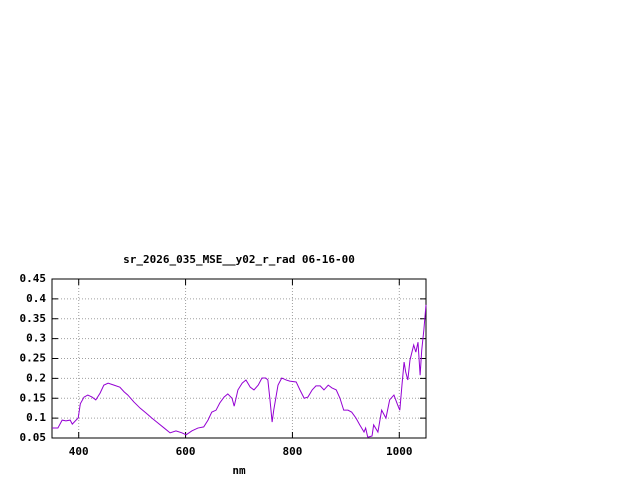 This screenshot has width=640, height=484. Describe the element at coordinates (33, 278) in the screenshot. I see `y-tick-label: 0.45` at that location.